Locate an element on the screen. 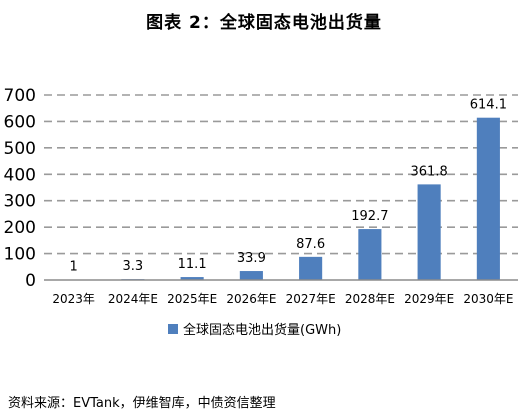  data-label: 614.1 is located at coordinates (488, 105).